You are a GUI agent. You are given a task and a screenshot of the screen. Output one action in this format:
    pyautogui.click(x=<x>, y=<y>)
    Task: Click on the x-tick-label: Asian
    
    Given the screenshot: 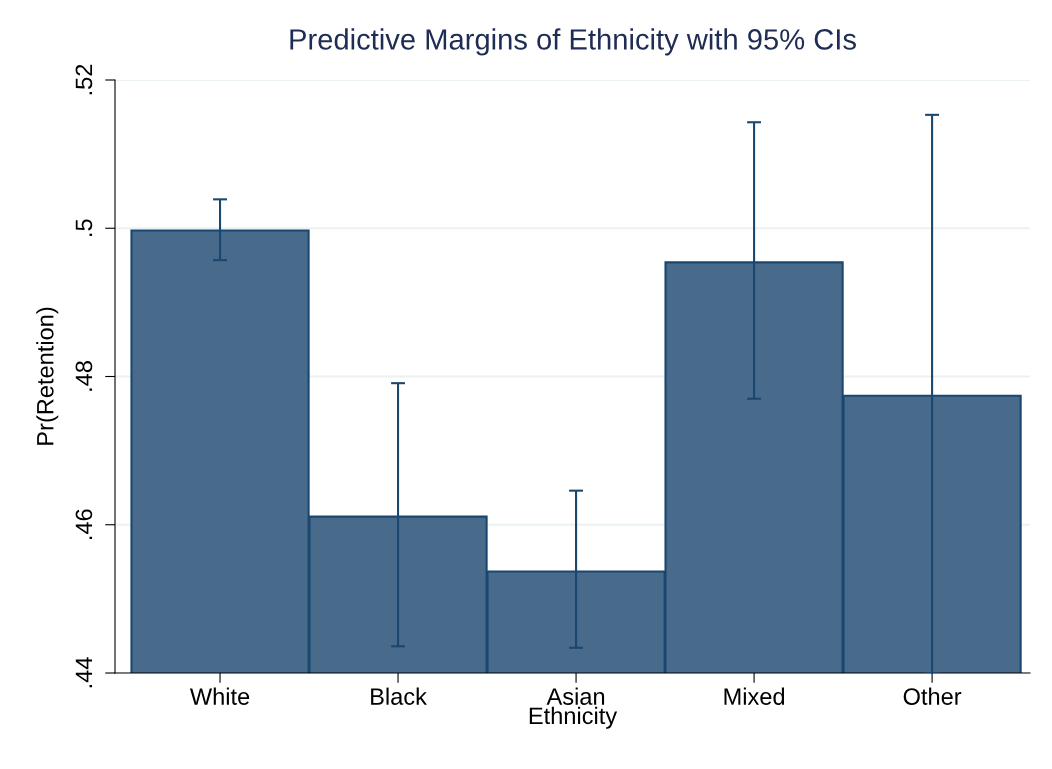 What is the action you would take?
    pyautogui.click(x=575, y=696)
    